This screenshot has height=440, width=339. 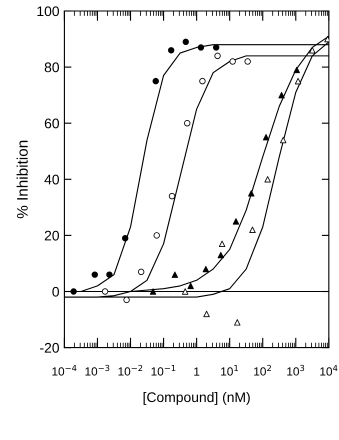 What do you see at coordinates (229, 370) in the screenshot?
I see `x-tick-label: 10$^{1}$` at bounding box center [229, 370].